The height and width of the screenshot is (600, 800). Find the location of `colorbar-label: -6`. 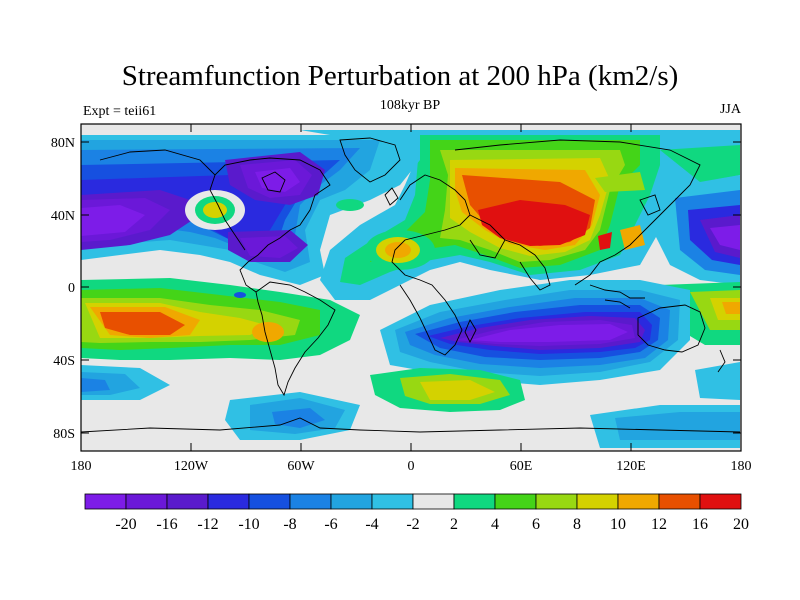

colorbar-label: -6 is located at coordinates (330, 524).